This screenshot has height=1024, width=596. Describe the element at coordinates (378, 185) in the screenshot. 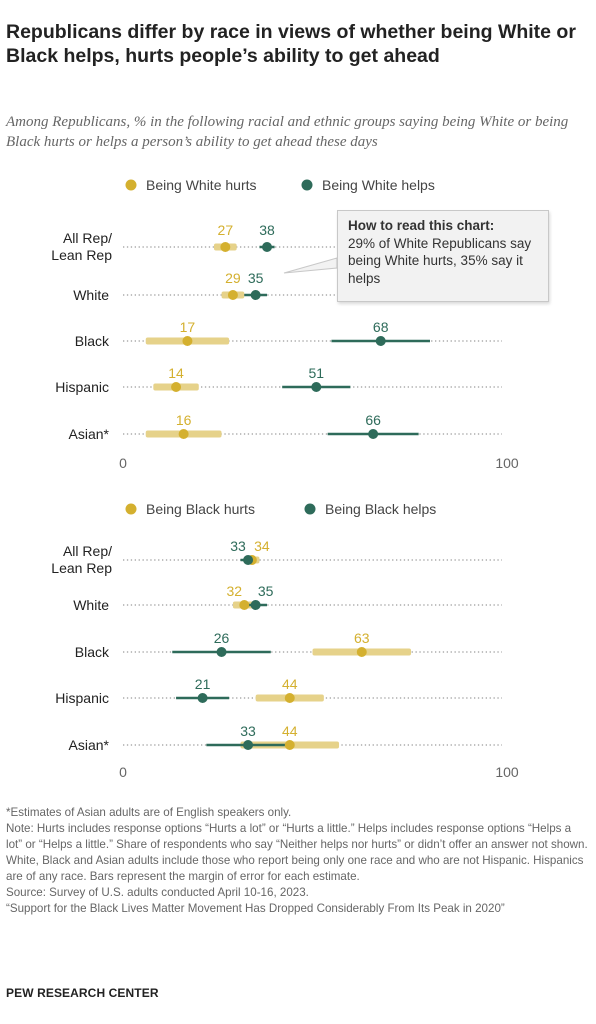

I see `legend-label-helps: Being White helps` at that location.